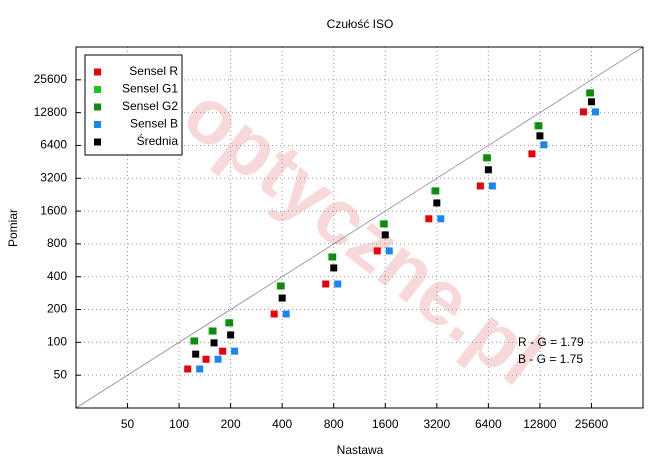 This screenshot has width=670, height=463. Describe the element at coordinates (334, 424) in the screenshot. I see `x-tick-label: 800` at that location.